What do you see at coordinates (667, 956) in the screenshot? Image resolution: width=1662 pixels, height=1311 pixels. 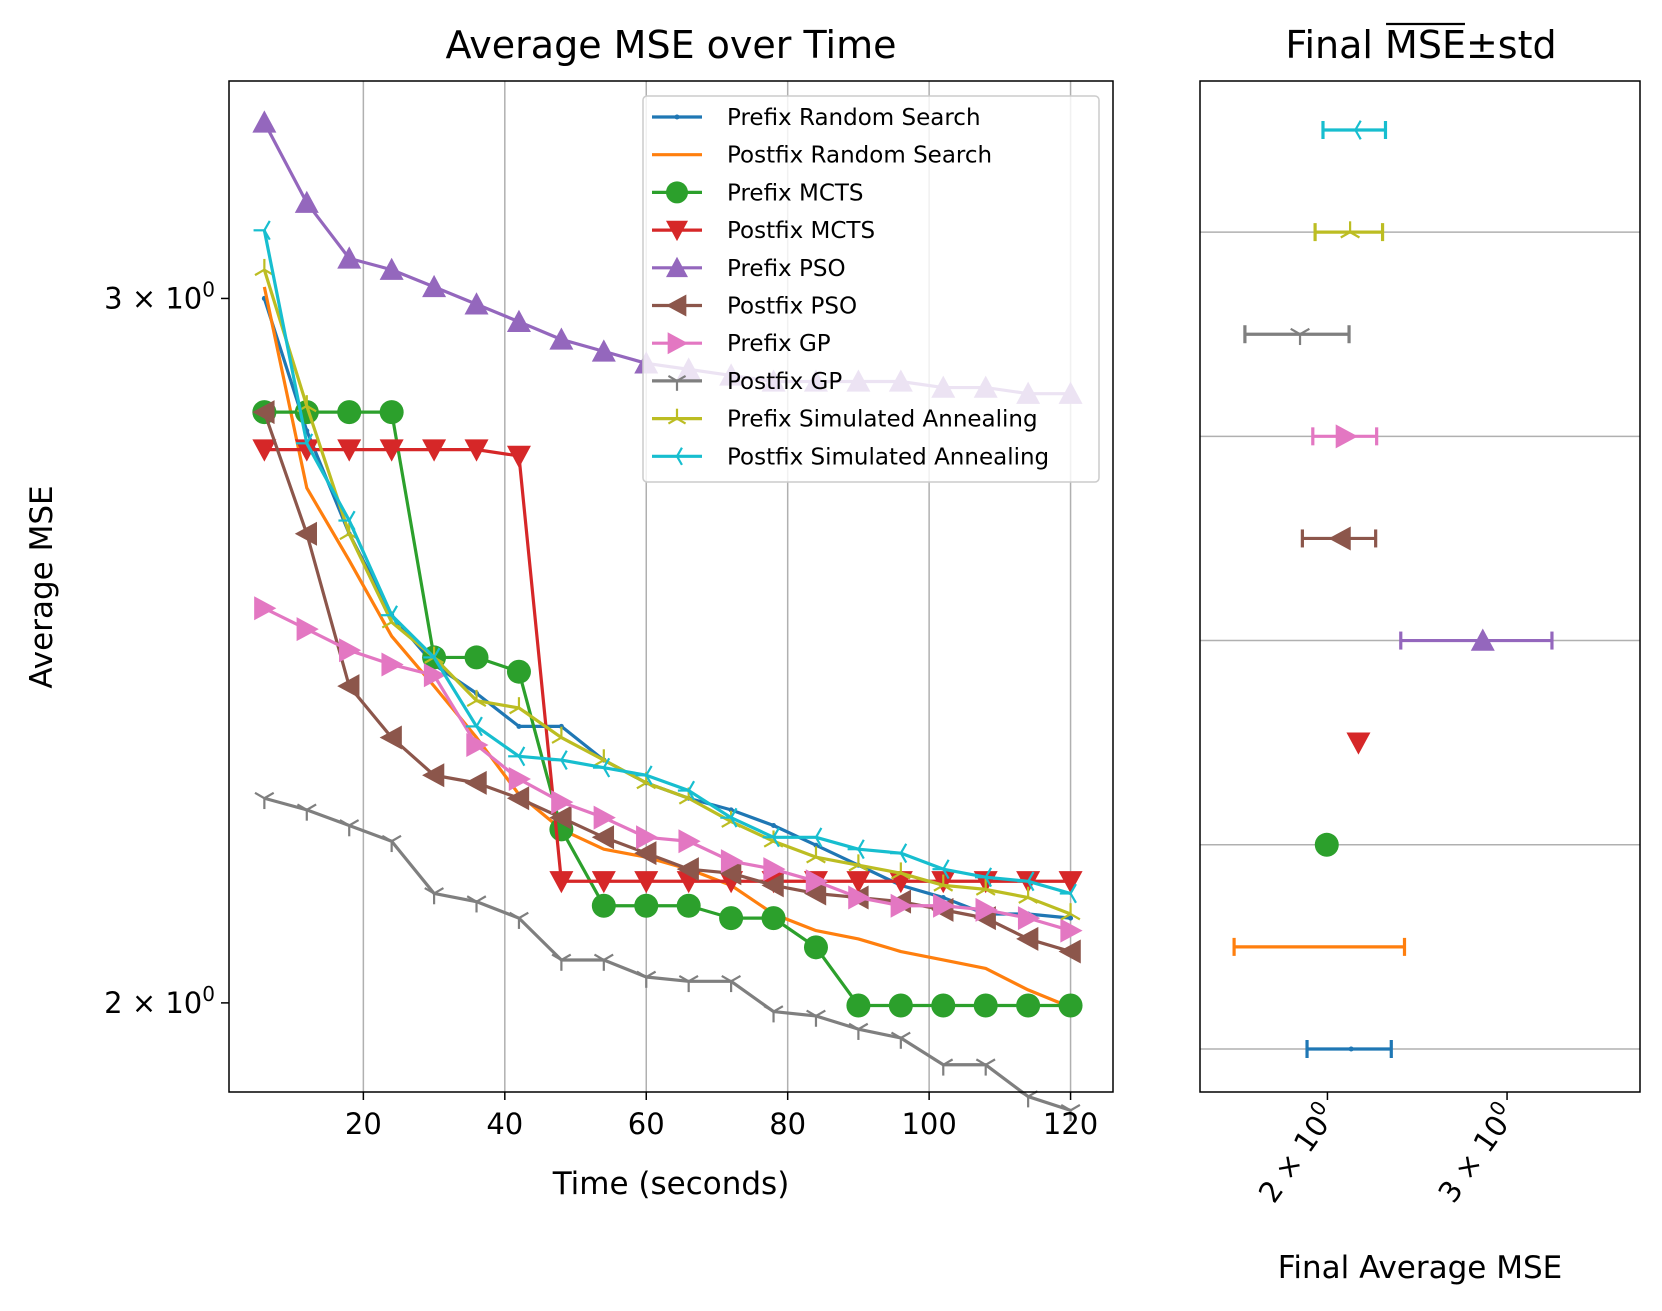 I see `series-postfix-gp` at bounding box center [667, 956].